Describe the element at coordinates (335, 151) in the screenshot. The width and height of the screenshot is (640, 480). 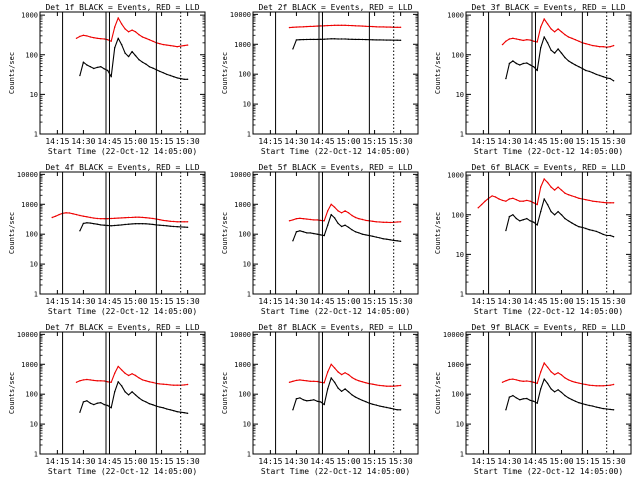
I see `x-axis-label: Start Time (22-Oct-12 14:05:00)` at that location.